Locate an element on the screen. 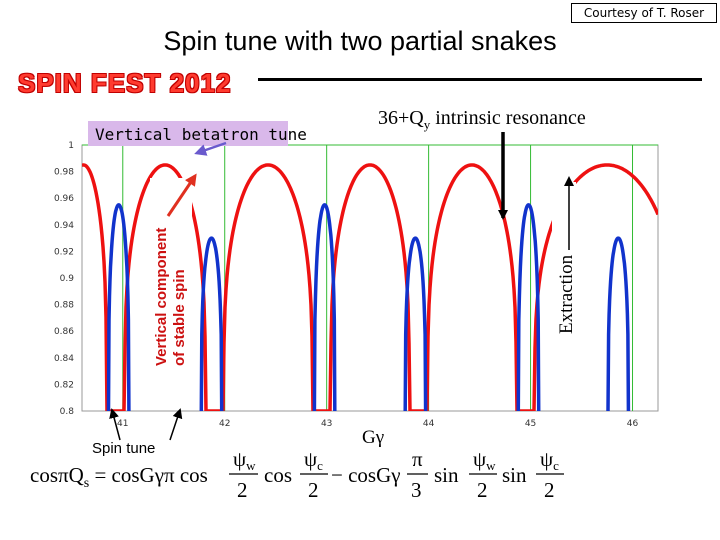 The width and height of the screenshot is (720, 540). formula-minus: − cosGγ is located at coordinates (366, 475).